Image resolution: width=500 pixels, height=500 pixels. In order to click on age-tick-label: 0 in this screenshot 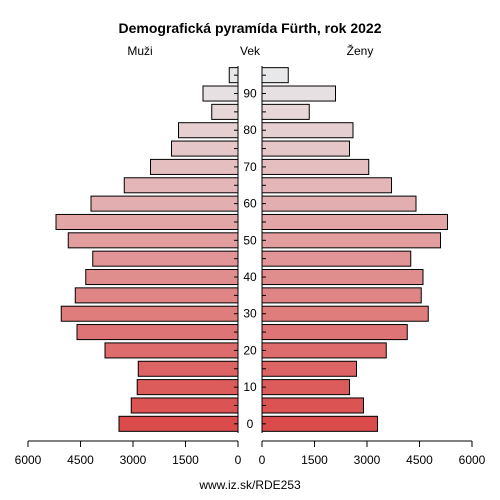, I will do `click(250, 424)`.